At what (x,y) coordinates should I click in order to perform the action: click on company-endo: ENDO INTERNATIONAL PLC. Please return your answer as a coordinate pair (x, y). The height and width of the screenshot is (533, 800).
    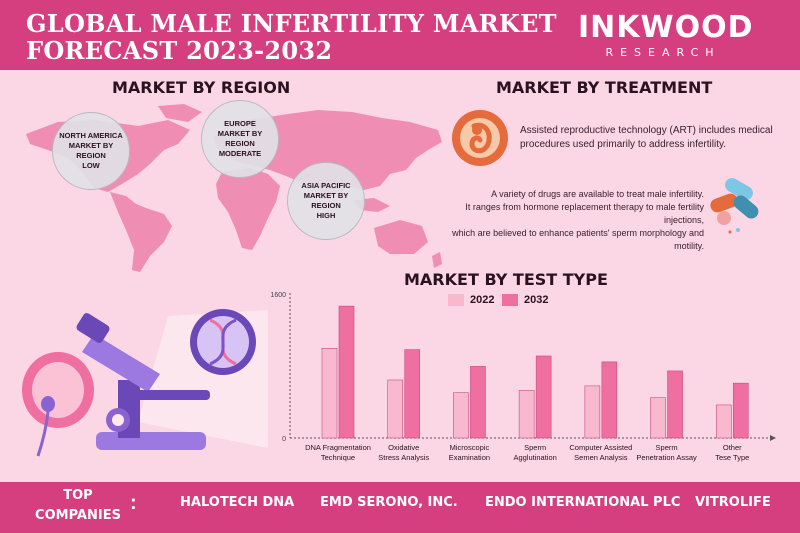
    Looking at the image, I should click on (583, 502).